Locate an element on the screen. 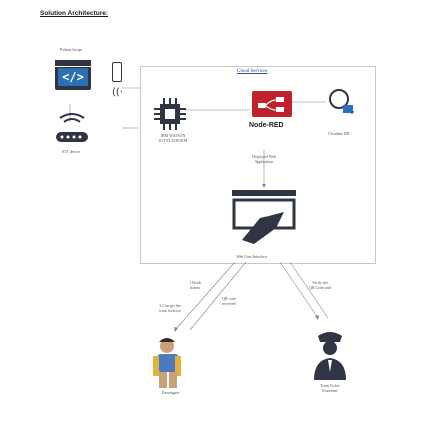 Image resolution: width=430 pixels, height=433 pixels. phone-icon is located at coordinates (117, 72).